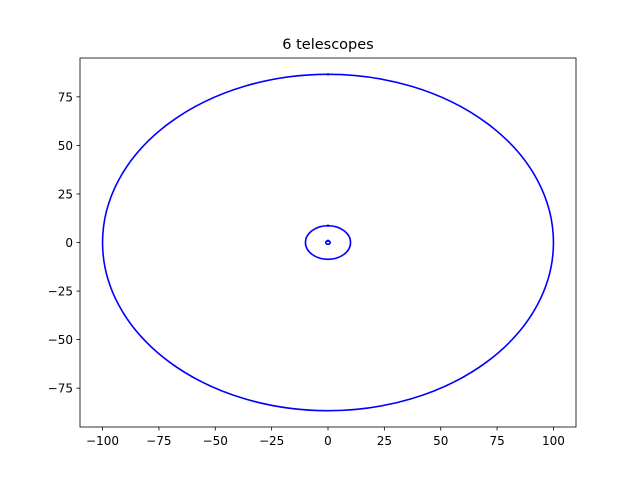 Image resolution: width=640 pixels, height=480 pixels. I want to click on x-tick-label: 100, so click(553, 441).